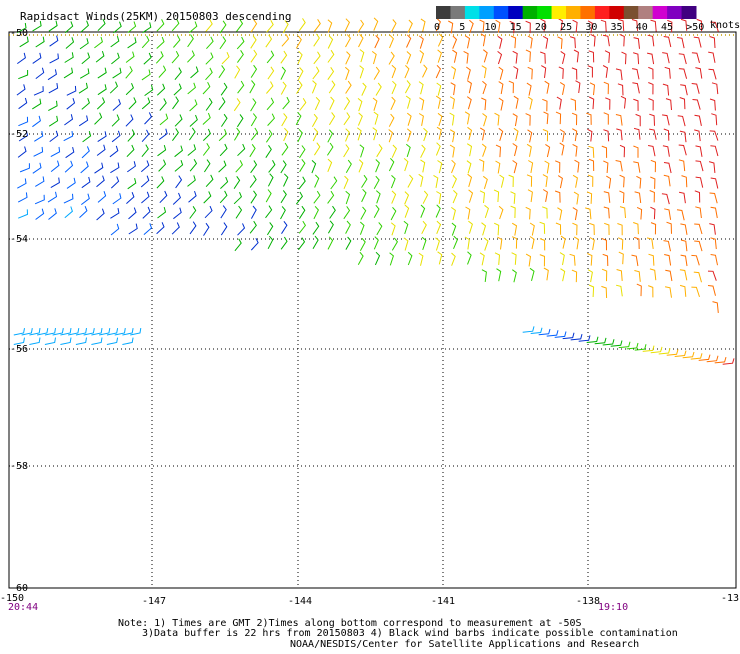 This screenshot has height=654, width=740. What do you see at coordinates (437, 27) in the screenshot?
I see `color-scale-label: 0` at bounding box center [437, 27].